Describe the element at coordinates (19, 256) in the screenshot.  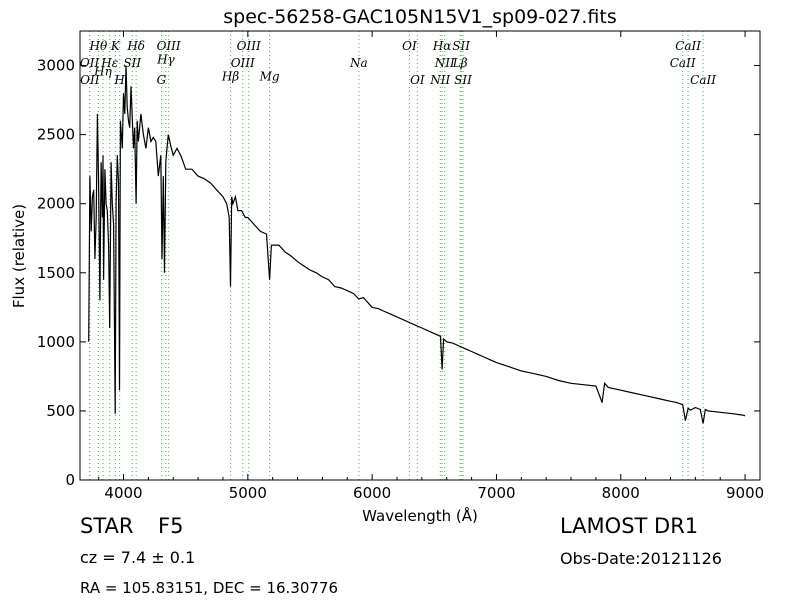
I see `y-axis-label: Flux (relative)` at that location.